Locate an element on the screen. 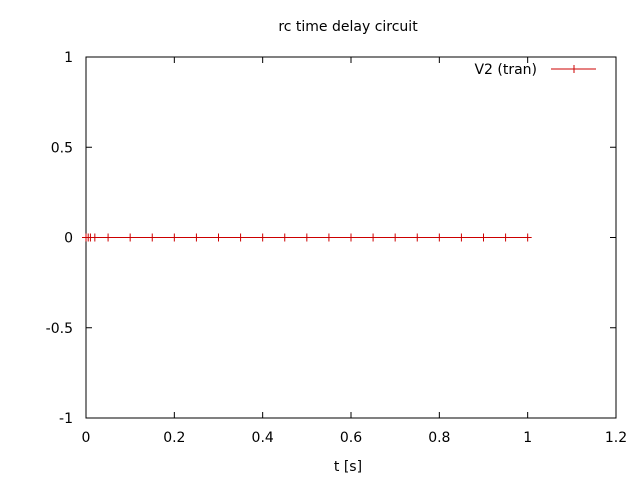  legend: V2 (tran) is located at coordinates (535, 70).